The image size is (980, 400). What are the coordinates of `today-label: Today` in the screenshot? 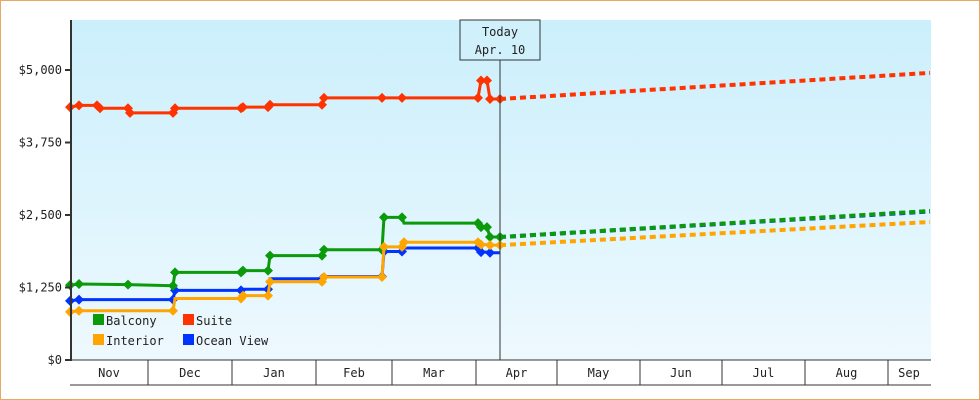 It's located at (500, 32).